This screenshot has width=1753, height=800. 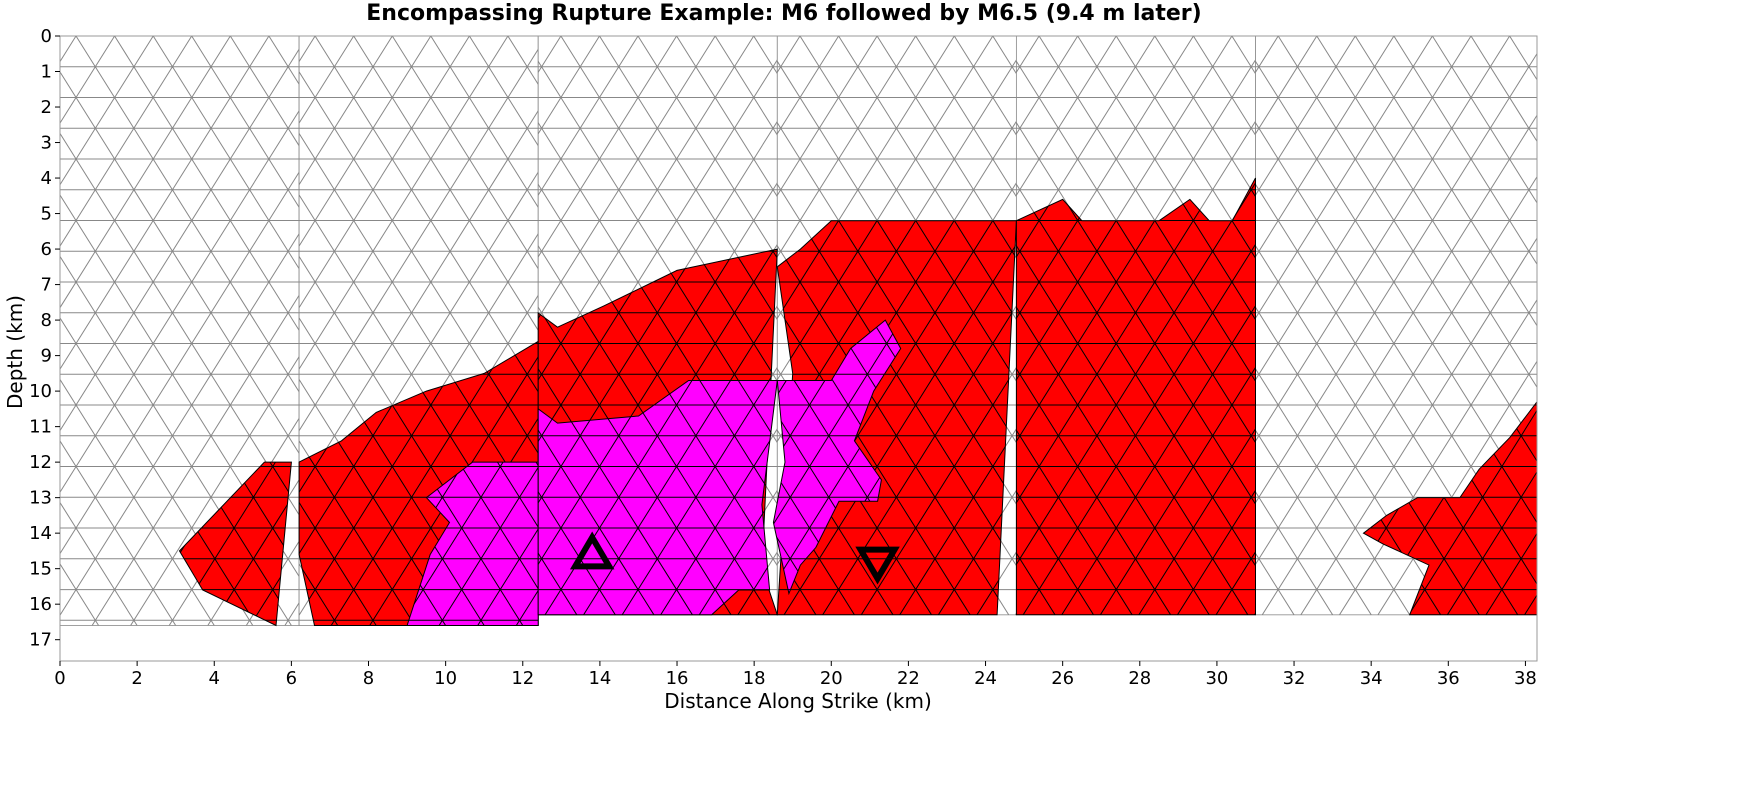 What do you see at coordinates (40, 498) in the screenshot?
I see `y-tick-label: 13` at bounding box center [40, 498].